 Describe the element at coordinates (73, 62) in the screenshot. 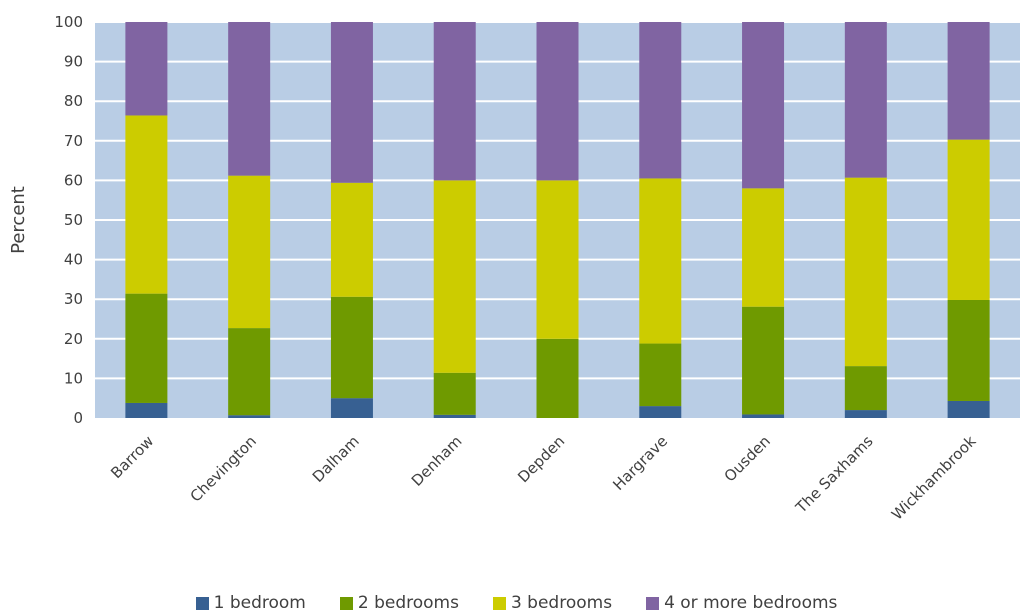

I see `y-tick-label: 90` at that location.